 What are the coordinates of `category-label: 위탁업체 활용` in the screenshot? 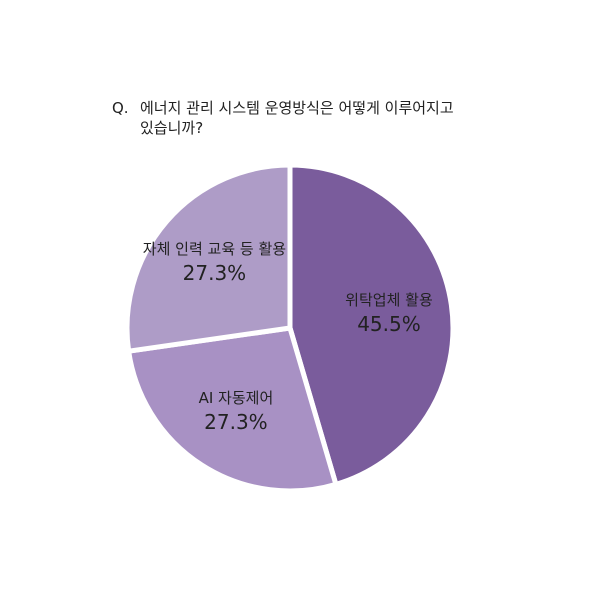 It's located at (389, 299).